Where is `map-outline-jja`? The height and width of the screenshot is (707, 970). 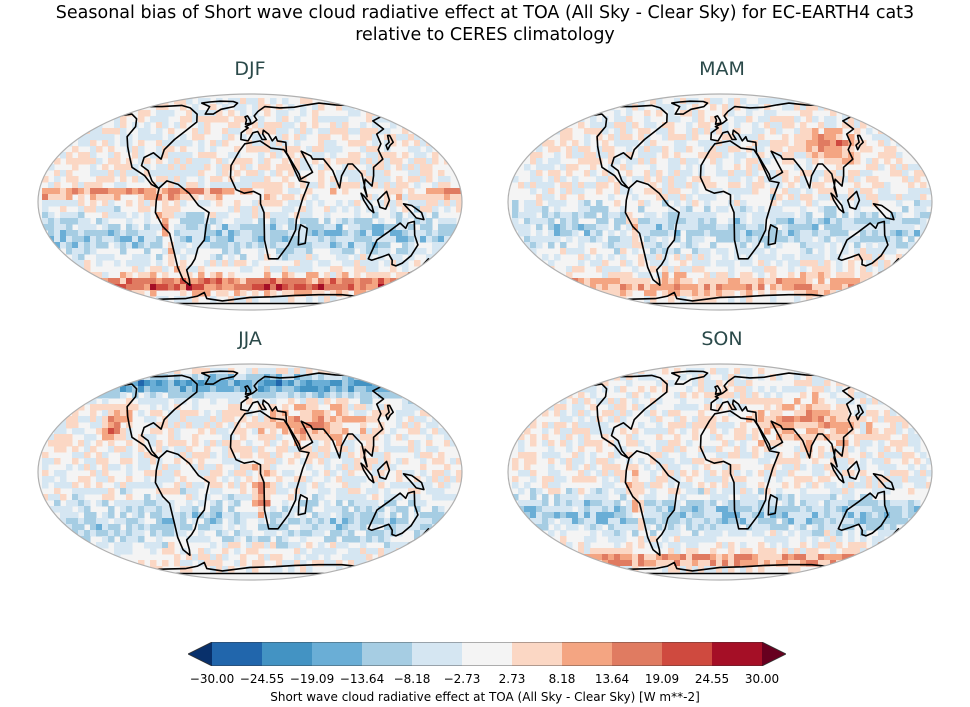 map-outline-jja is located at coordinates (250, 472).